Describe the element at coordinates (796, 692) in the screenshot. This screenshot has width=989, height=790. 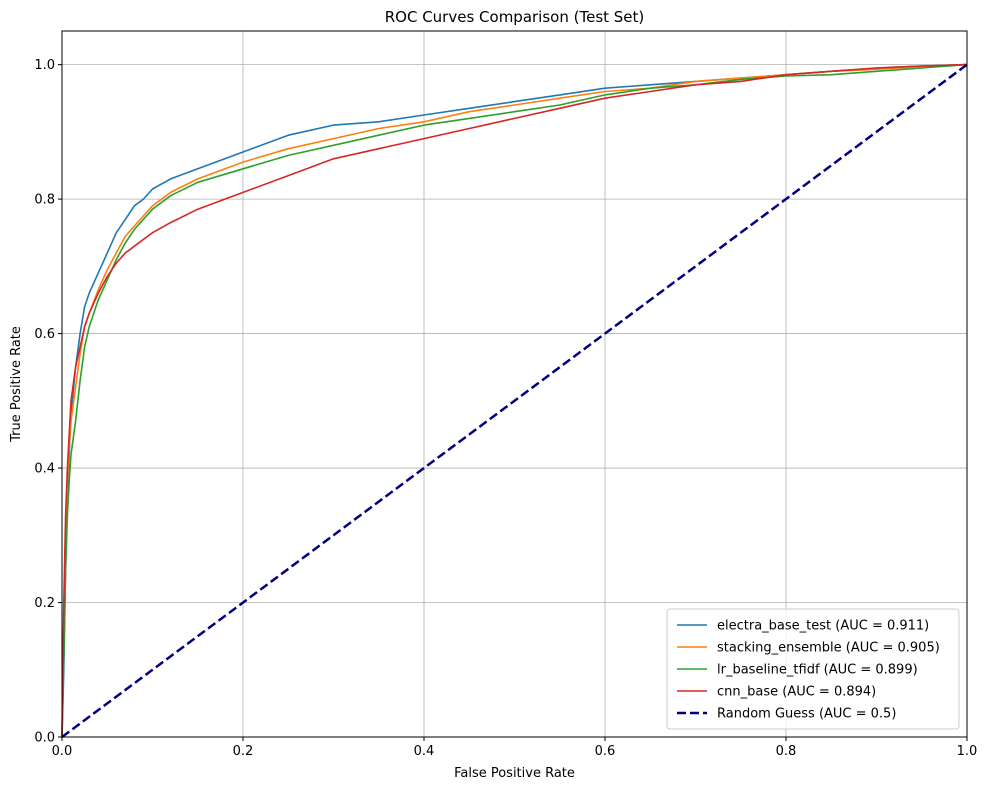
I see `legend-label: cnn_base (AUC = 0.894)` at that location.